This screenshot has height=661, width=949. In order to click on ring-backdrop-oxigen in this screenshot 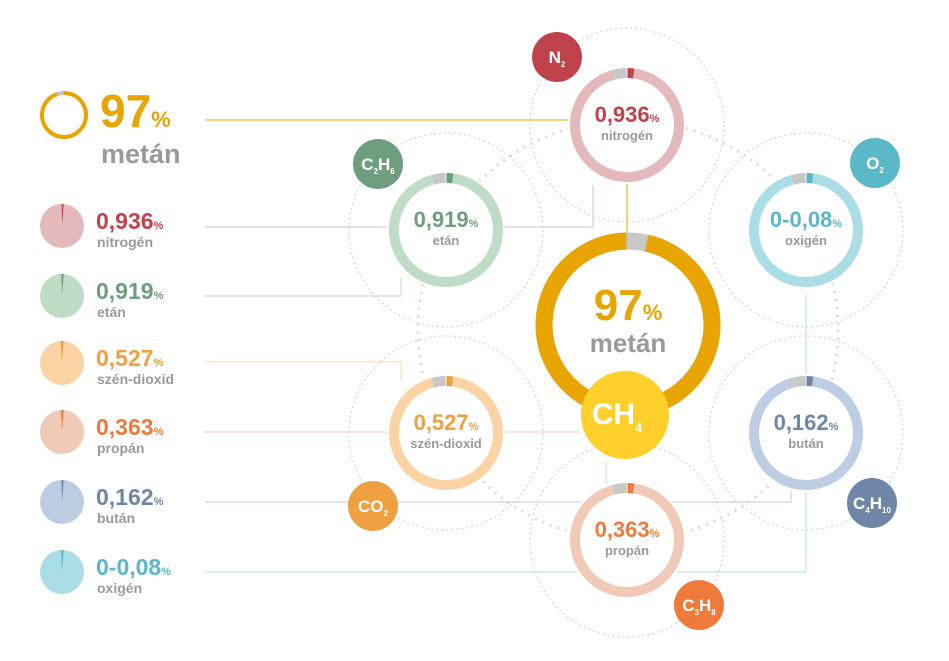, I will do `click(806, 230)`.